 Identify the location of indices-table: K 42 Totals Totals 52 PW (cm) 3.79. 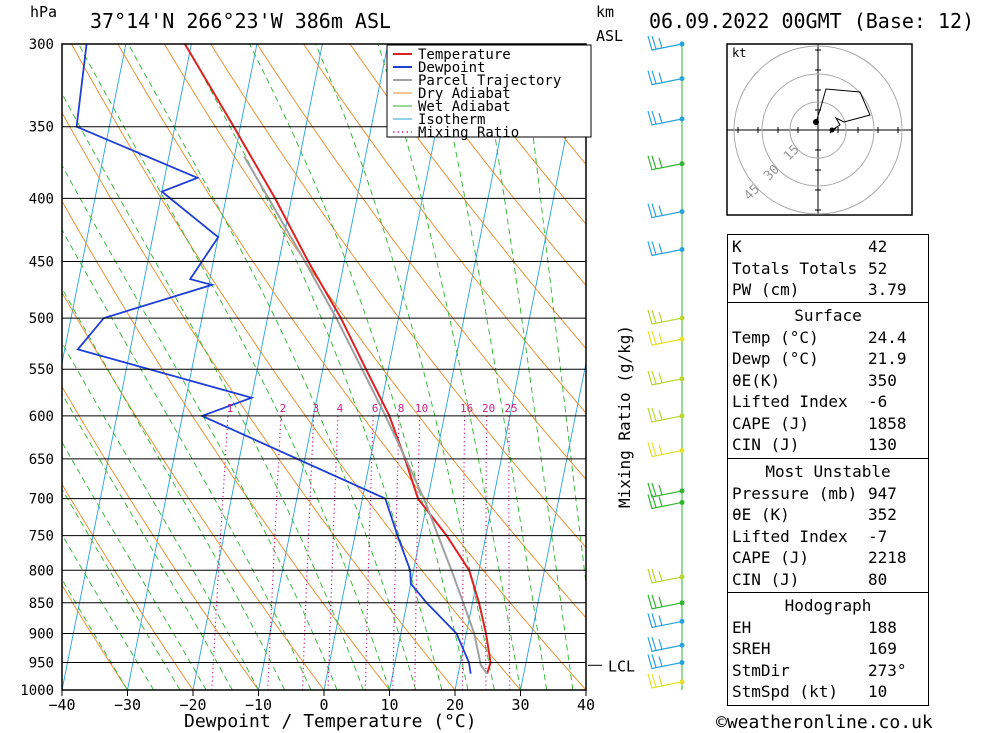
(828, 268).